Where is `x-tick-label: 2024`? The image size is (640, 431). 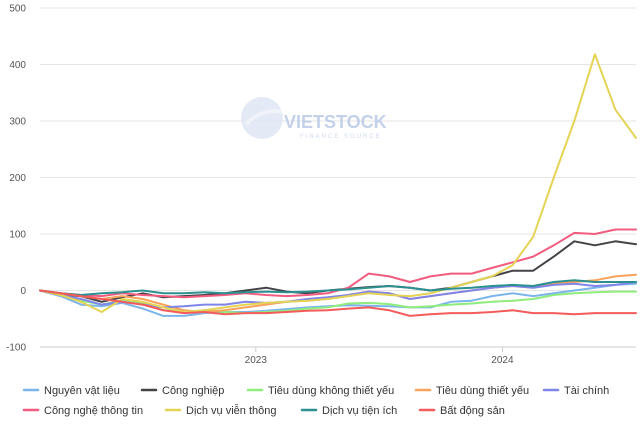 x-tick-label: 2024 is located at coordinates (502, 360).